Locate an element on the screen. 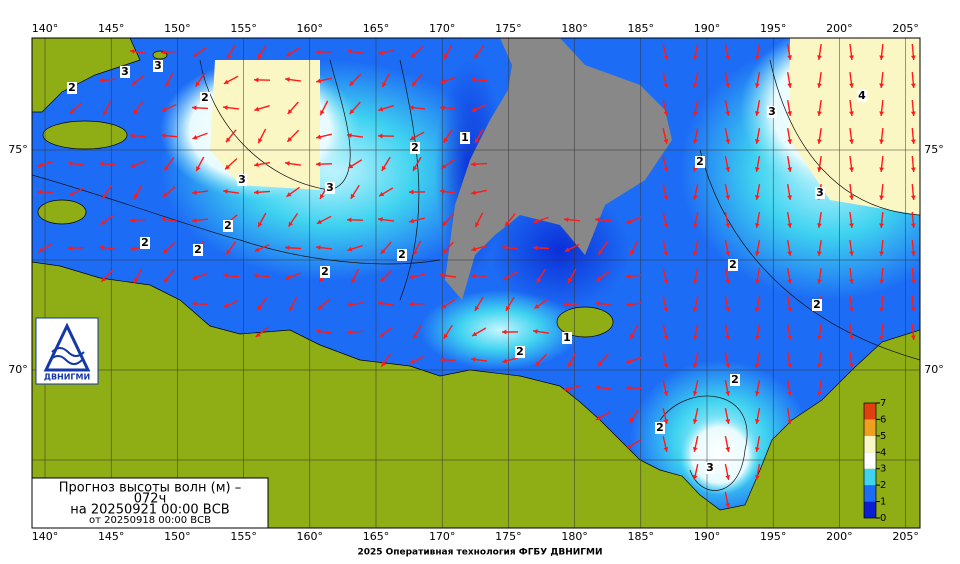  colorbar-label: 6 is located at coordinates (883, 419).